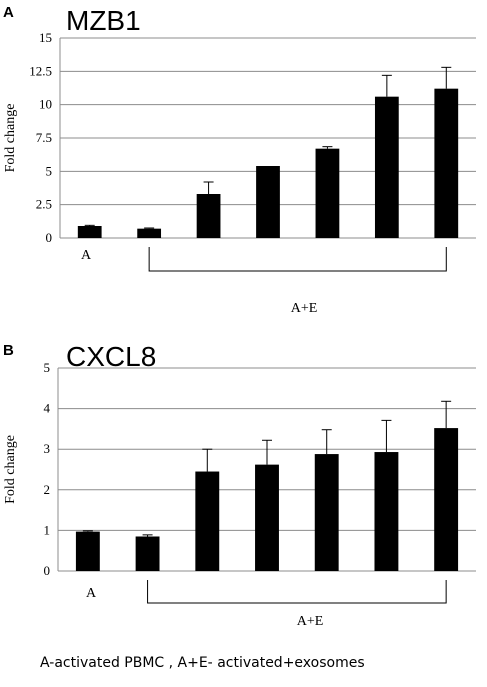  I want to click on y-tick-label: 1, so click(47, 529).